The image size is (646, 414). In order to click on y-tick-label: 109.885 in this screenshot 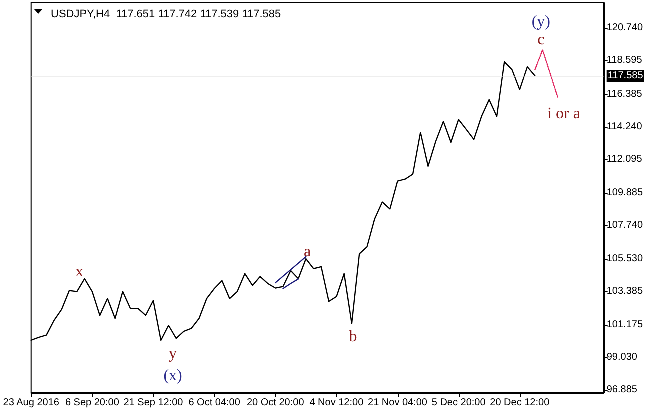, I will do `click(625, 192)`.